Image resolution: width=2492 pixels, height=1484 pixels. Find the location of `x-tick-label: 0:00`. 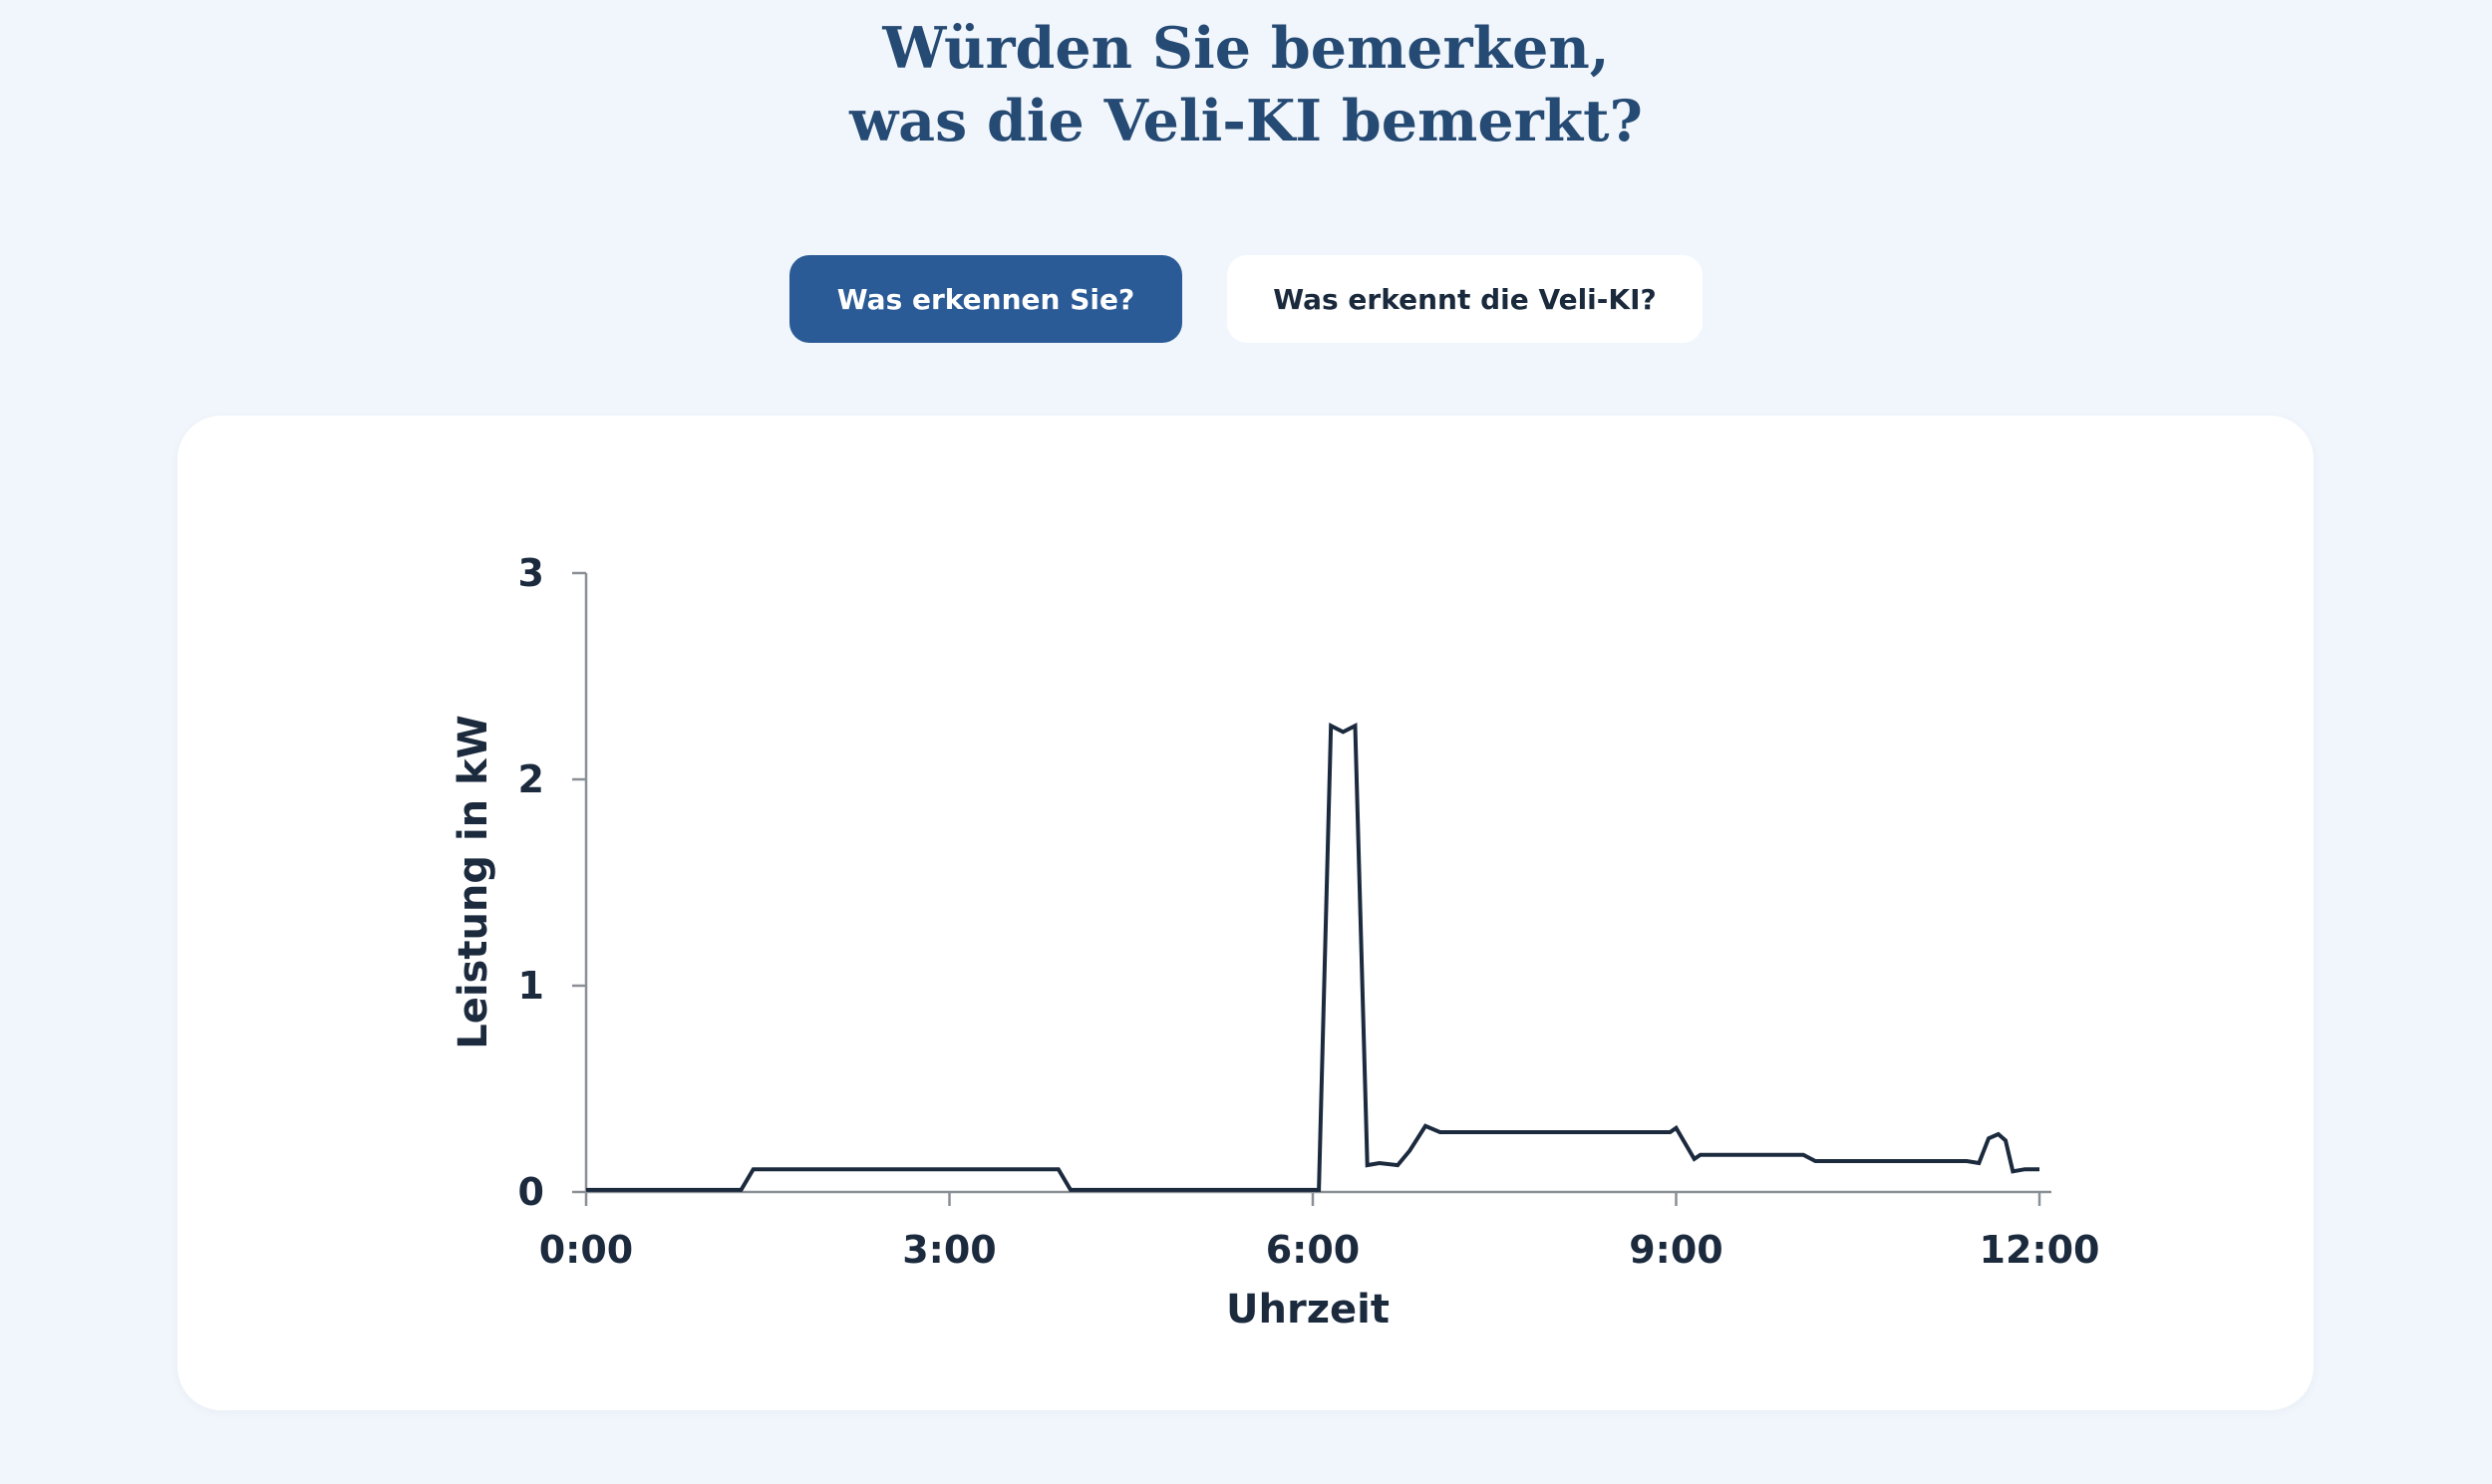

x-tick-label: 0:00 is located at coordinates (586, 1250).